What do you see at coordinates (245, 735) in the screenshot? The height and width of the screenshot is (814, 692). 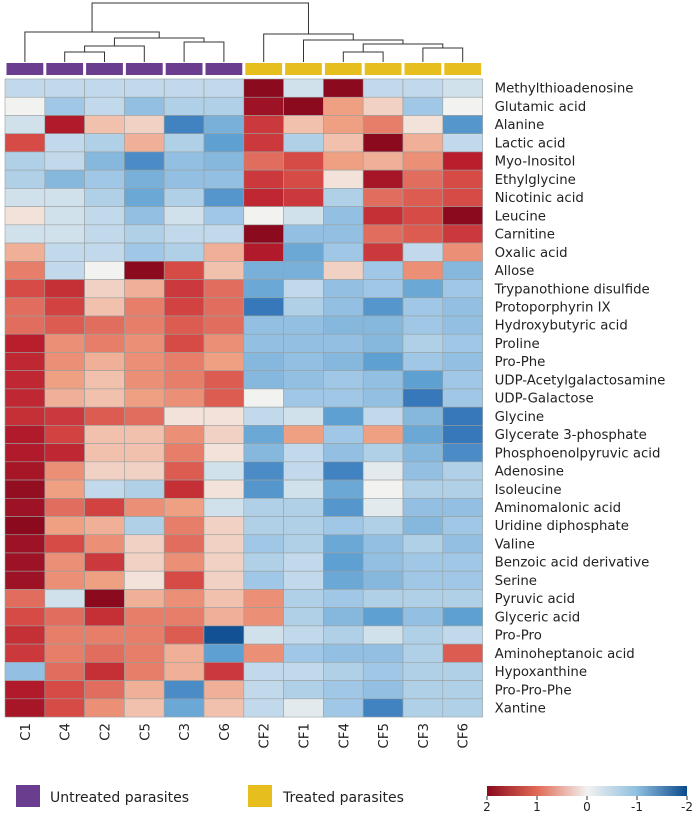 I see `column-labels: C1 C4 C2 C5 C3 C6 CF2 CF1 CF4 CF5 CF3 CF6` at bounding box center [245, 735].